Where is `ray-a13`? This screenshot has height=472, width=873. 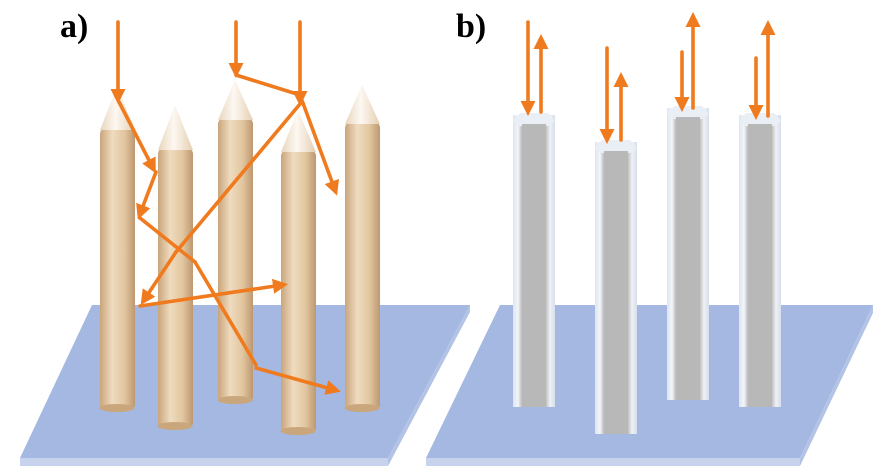 ray-a13 is located at coordinates (213, 293).